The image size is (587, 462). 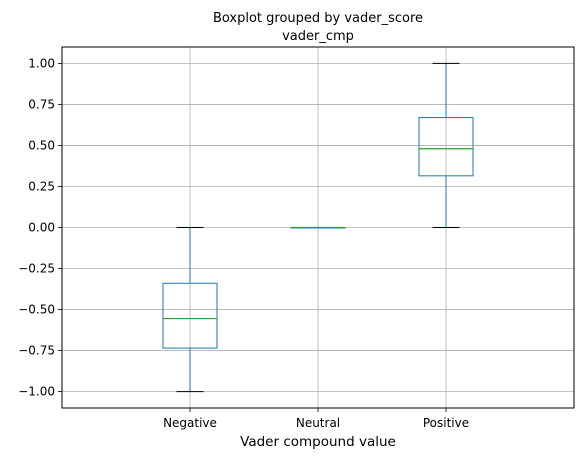 I want to click on x-tick-label: Neutral, so click(x=318, y=423).